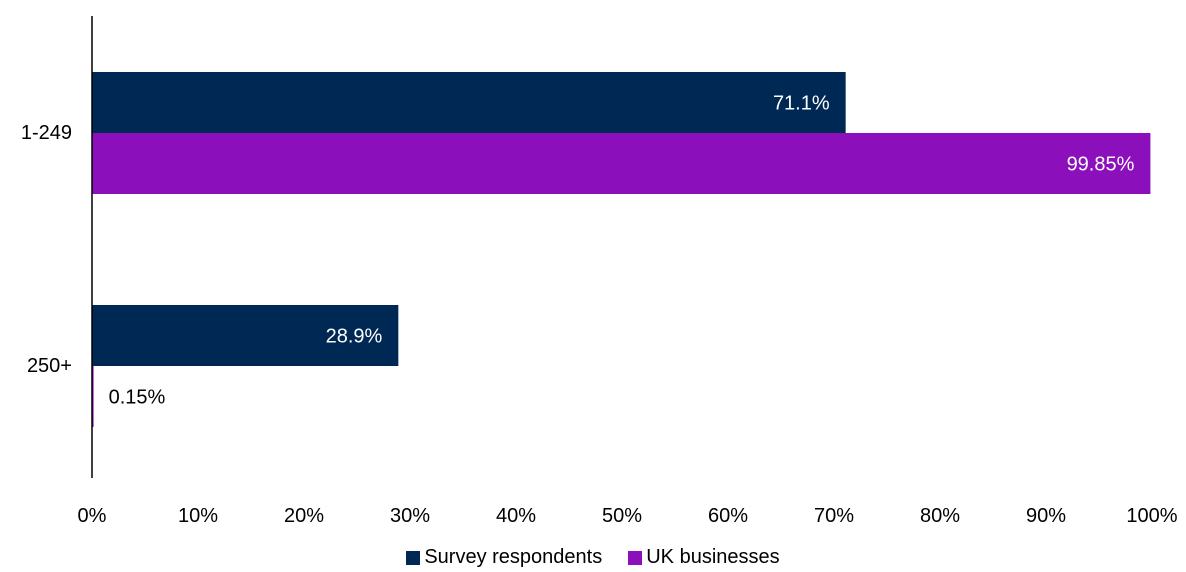  What do you see at coordinates (304, 516) in the screenshot?
I see `x-tick-label: 20%` at bounding box center [304, 516].